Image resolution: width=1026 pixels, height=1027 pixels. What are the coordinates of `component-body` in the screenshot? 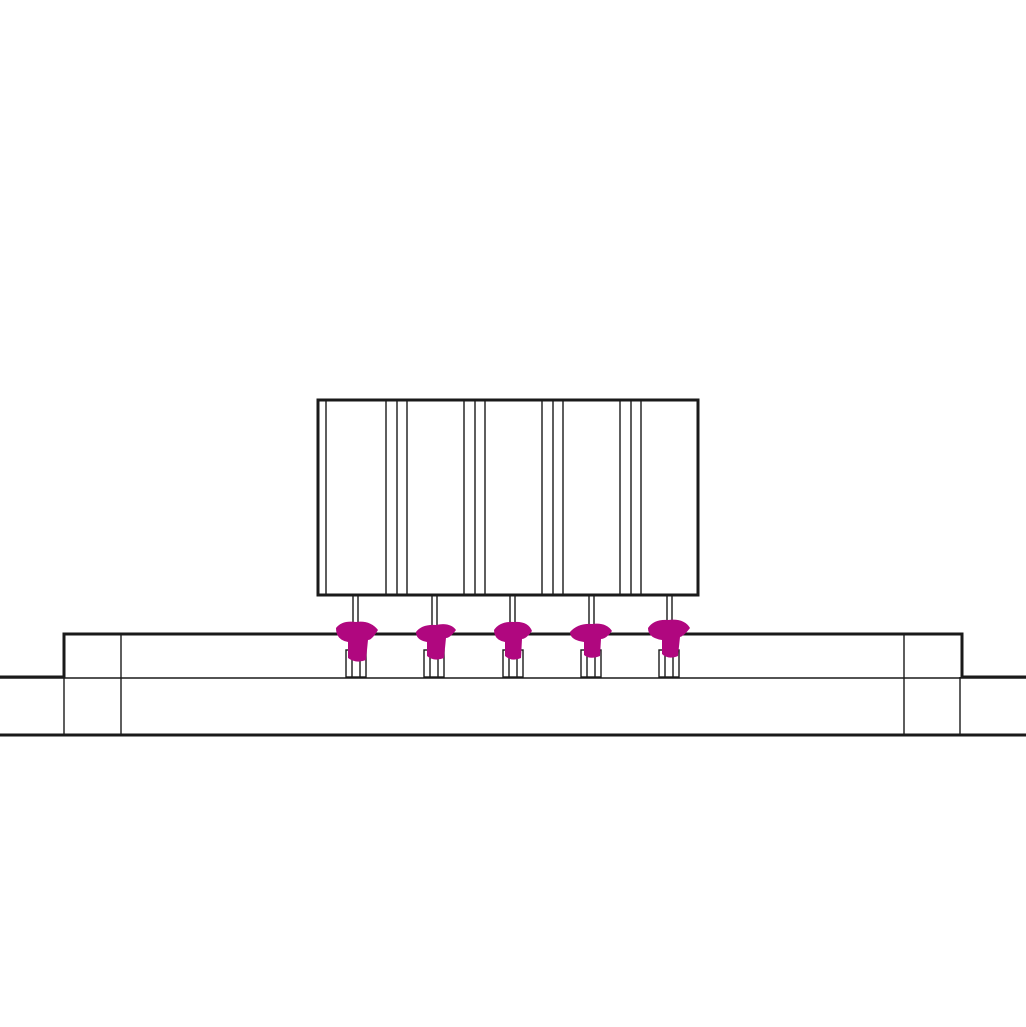 It's located at (508, 497).